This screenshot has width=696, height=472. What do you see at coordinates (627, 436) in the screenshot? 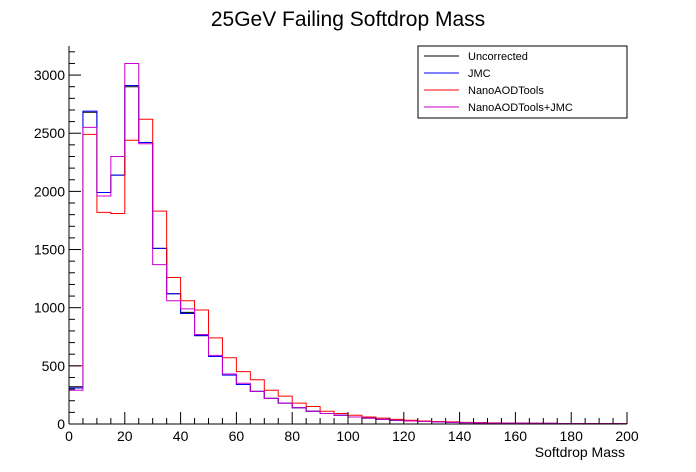
I see `x-tick-label: 200` at bounding box center [627, 436].